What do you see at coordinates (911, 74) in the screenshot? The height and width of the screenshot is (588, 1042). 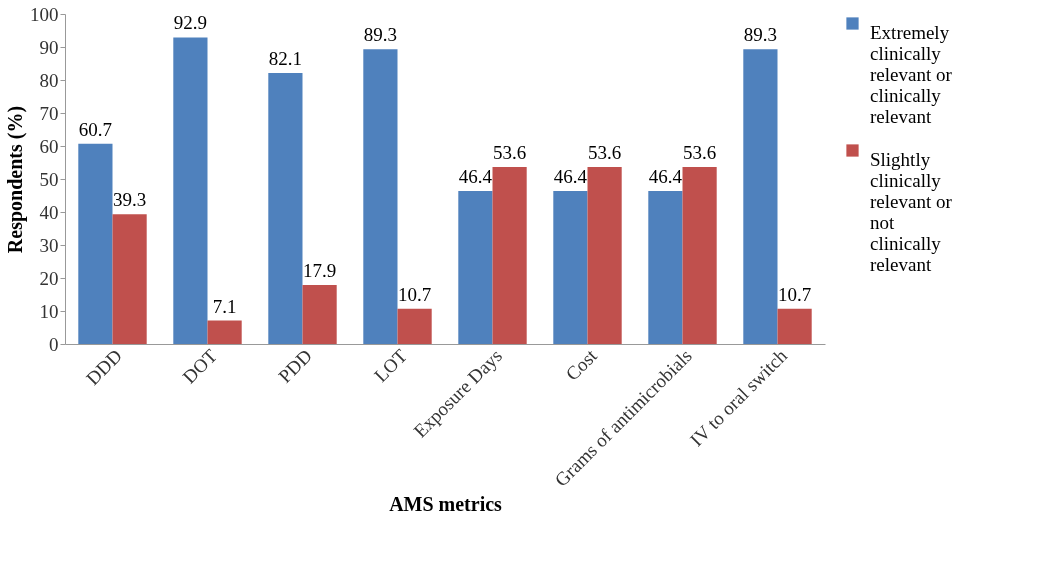 I see `legend-label: Extremely clinically relevant or clinically relevant` at bounding box center [911, 74].